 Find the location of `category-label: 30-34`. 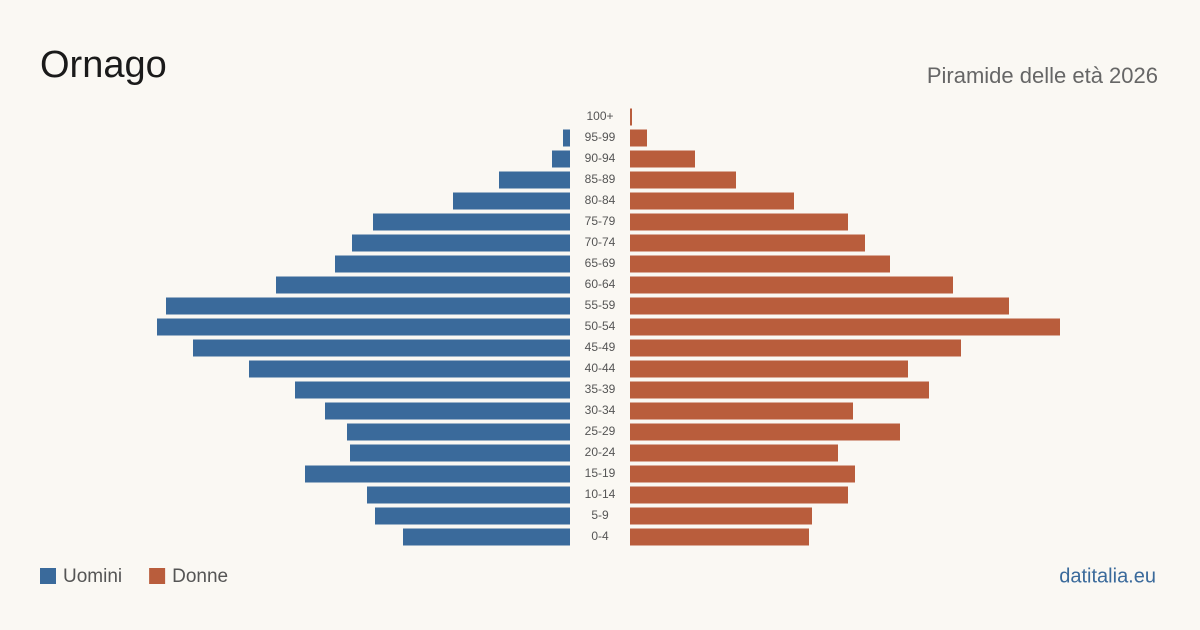

category-label: 30-34 is located at coordinates (600, 410).